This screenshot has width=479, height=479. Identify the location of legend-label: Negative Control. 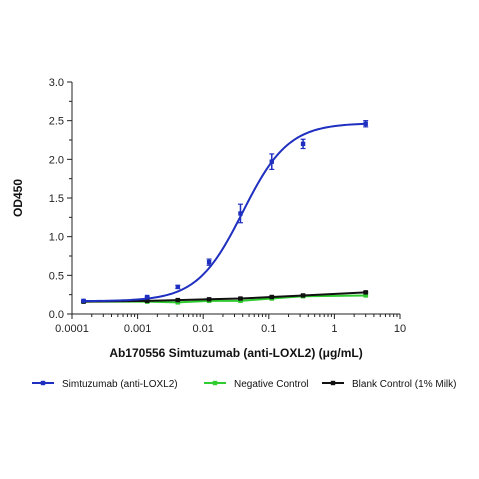
(271, 384).